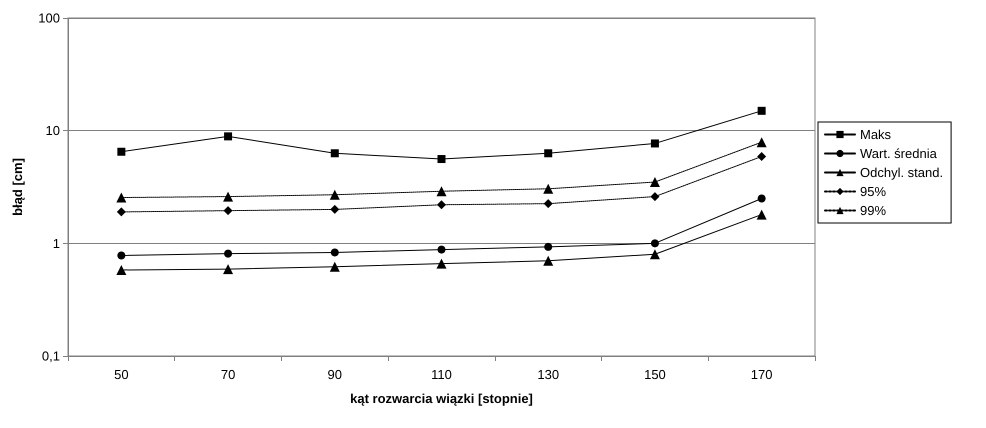 This screenshot has height=428, width=986. I want to click on y-tick-label: 10, so click(53, 130).